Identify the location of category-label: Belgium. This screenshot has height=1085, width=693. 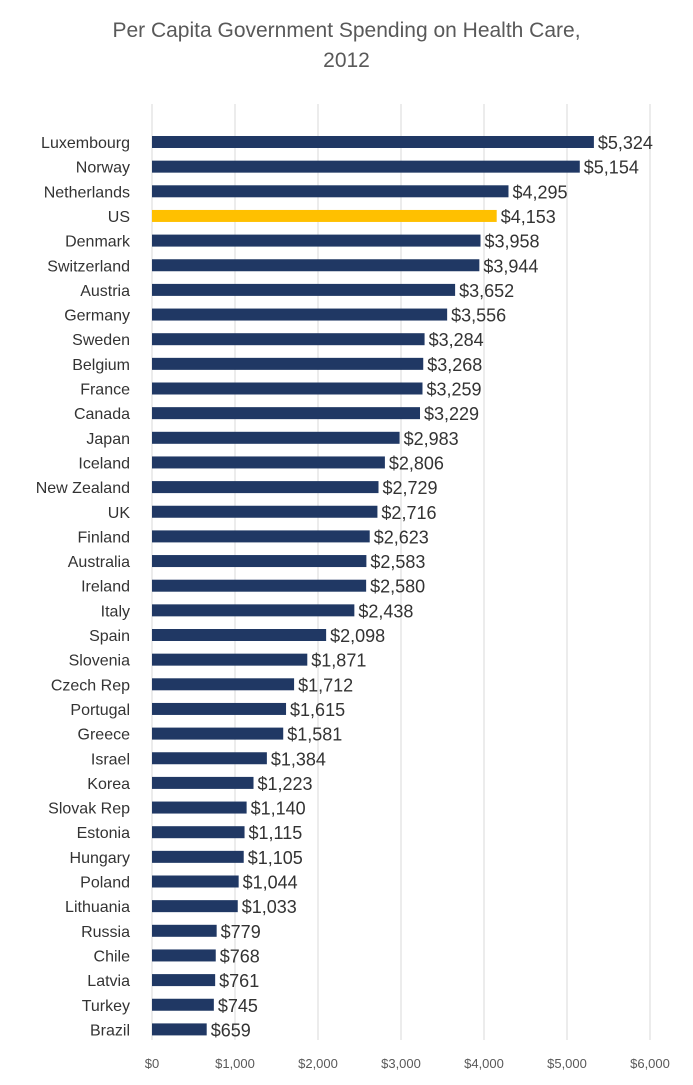
(101, 365).